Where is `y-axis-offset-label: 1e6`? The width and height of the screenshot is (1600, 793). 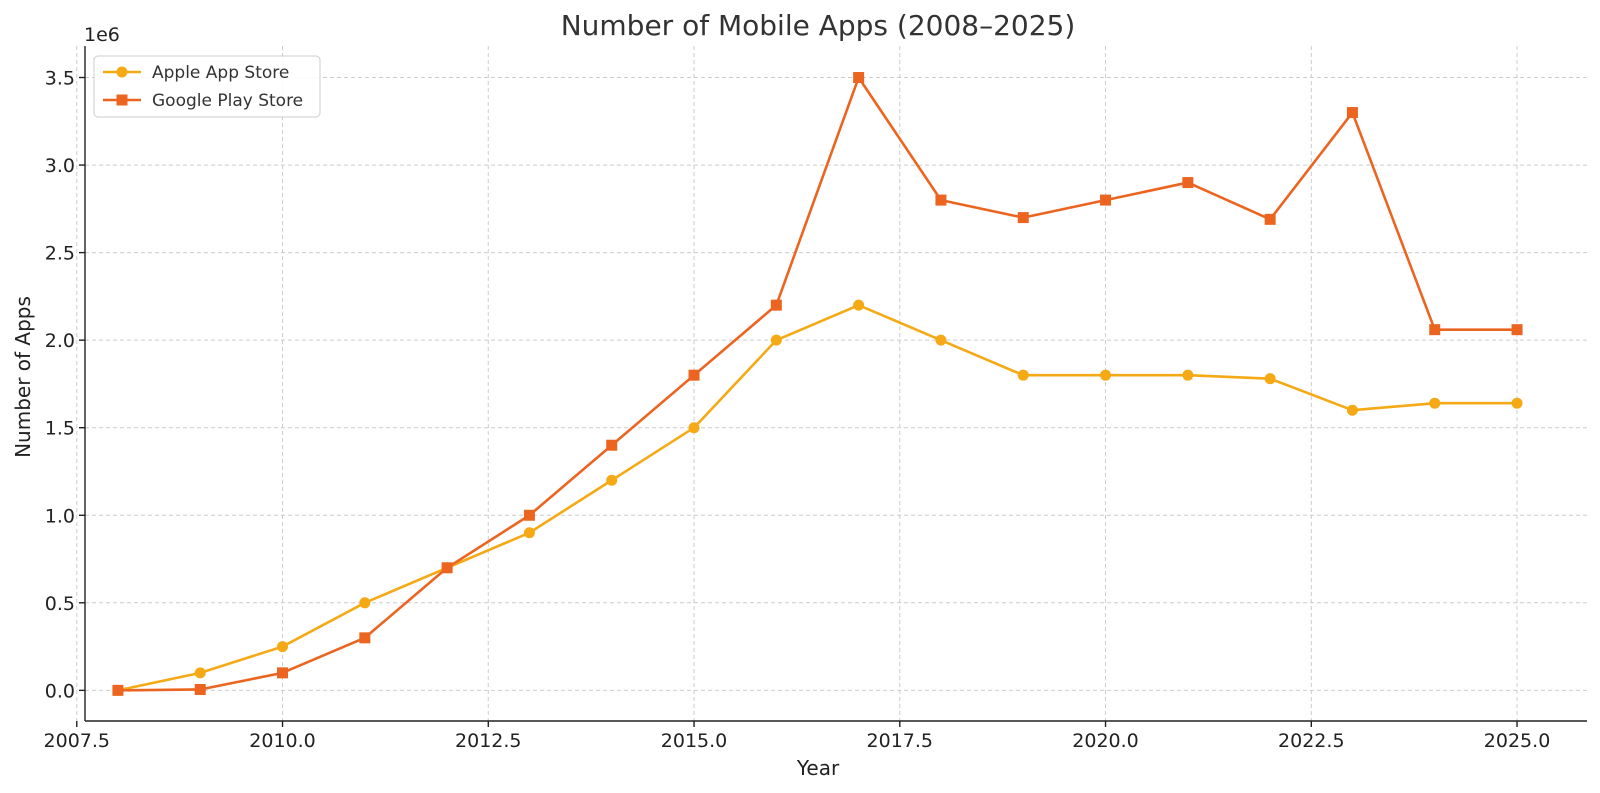
y-axis-offset-label: 1e6 is located at coordinates (102, 35).